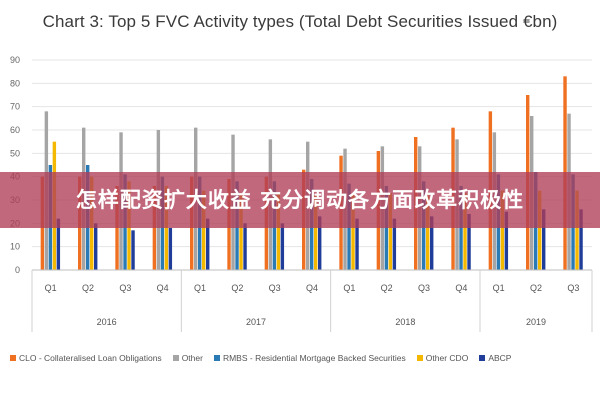 The height and width of the screenshot is (400, 600). I want to click on overlay-banner-text: 怎样配资扩大收益 充分调动各方面改革积极性, so click(300, 200).